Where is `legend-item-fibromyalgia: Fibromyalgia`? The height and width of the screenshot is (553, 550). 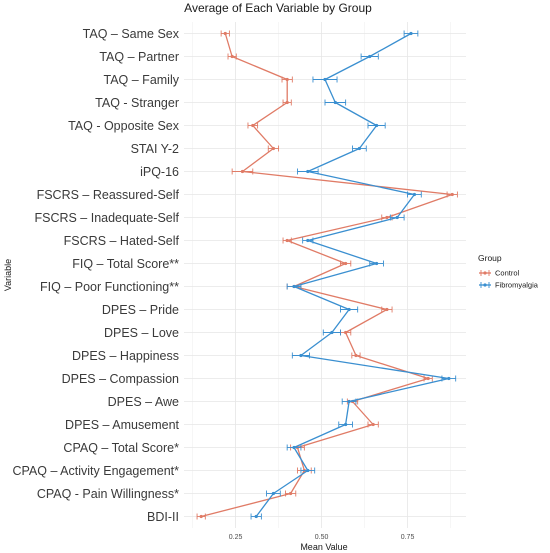
legend-item-fibromyalgia: Fibromyalgia is located at coordinates (509, 285).